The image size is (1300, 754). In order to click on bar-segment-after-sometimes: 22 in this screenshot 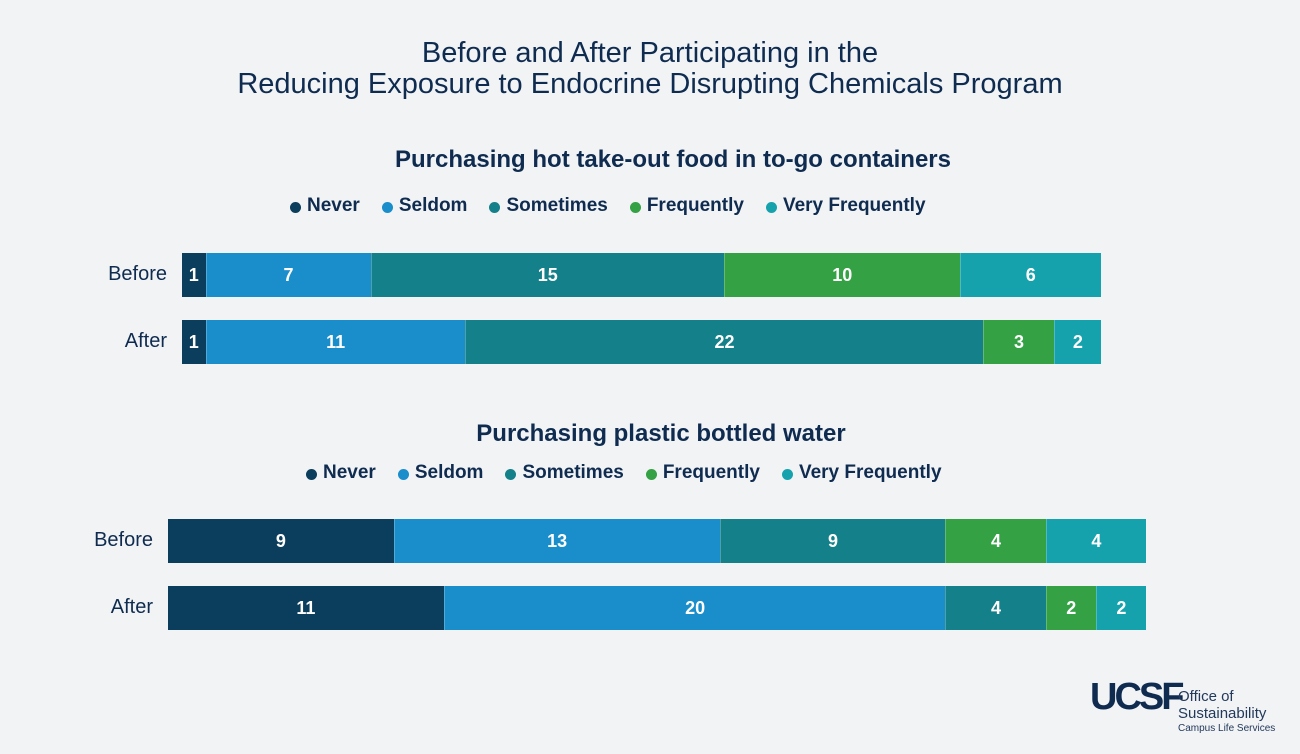, I will do `click(724, 342)`.